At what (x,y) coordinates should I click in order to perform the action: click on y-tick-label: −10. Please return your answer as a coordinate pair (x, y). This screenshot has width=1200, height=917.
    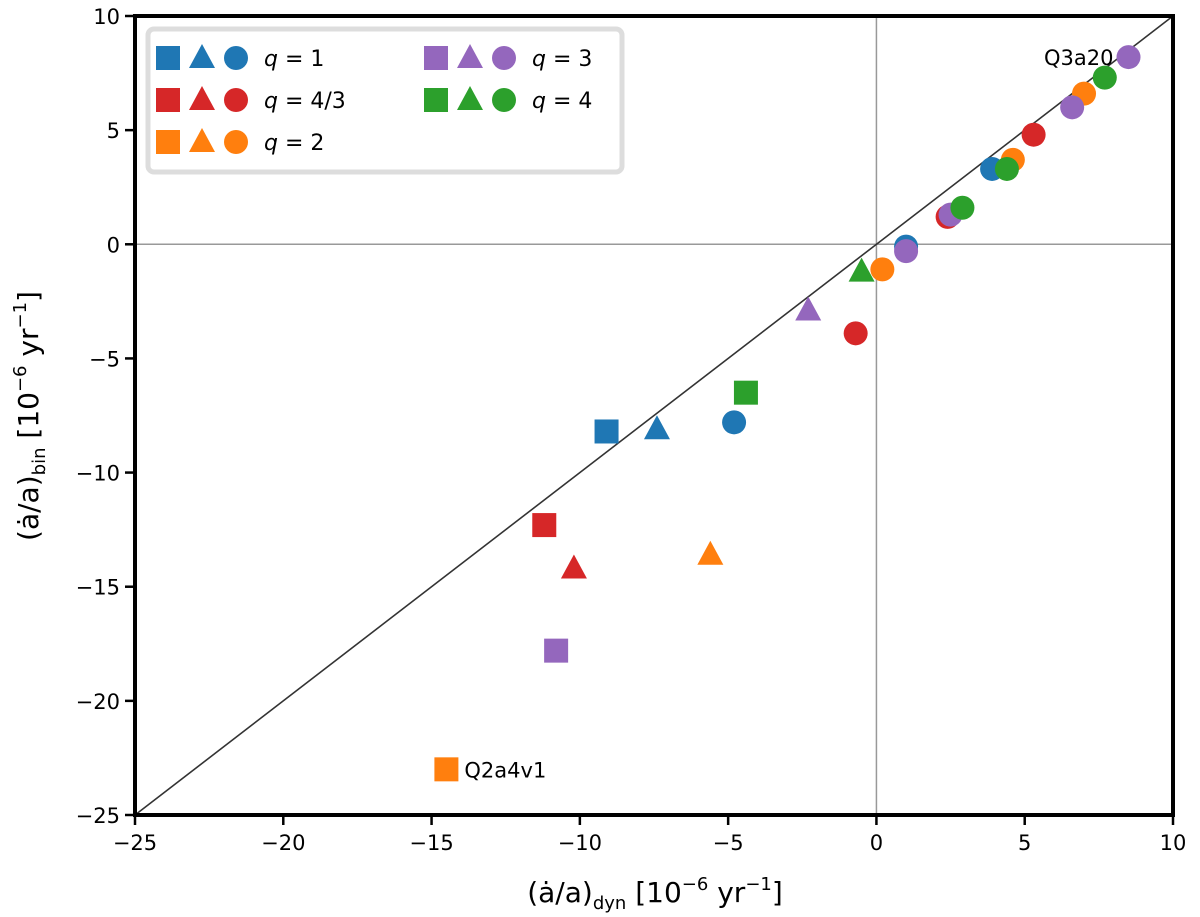
    Looking at the image, I should click on (98, 474).